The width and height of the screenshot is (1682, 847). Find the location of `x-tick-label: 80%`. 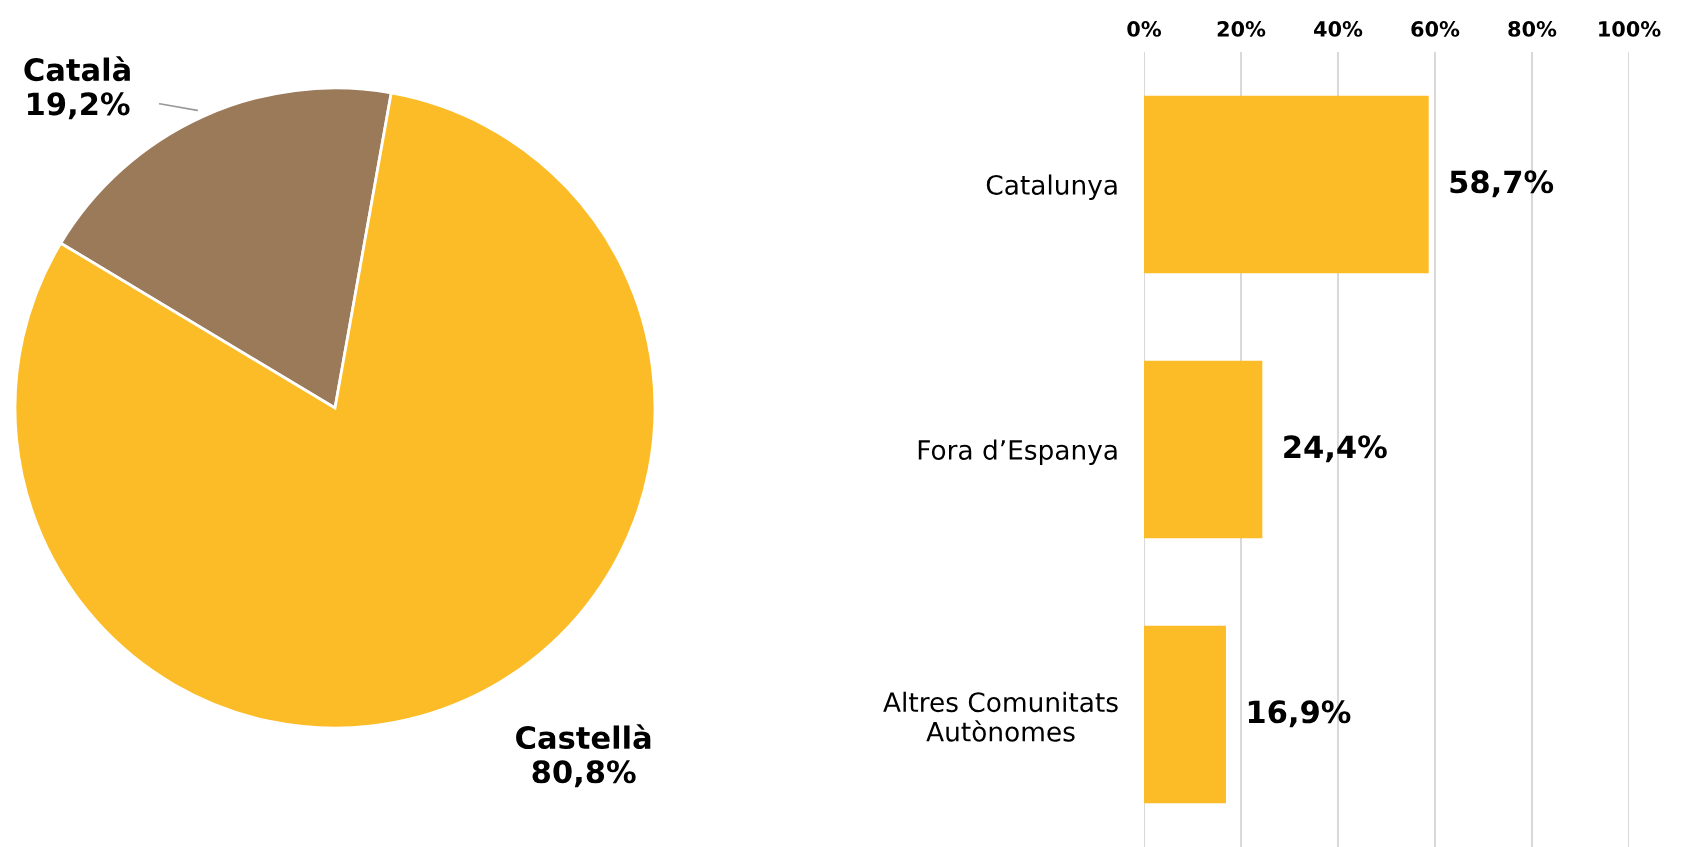

x-tick-label: 80% is located at coordinates (1532, 29).